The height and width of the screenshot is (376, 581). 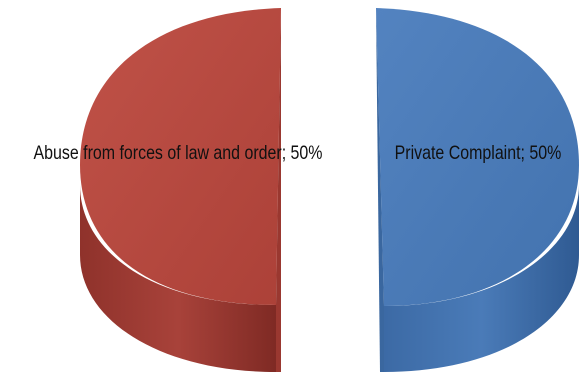 I want to click on slice-label-abuse: Abuse from forces of law and order; 50%, so click(x=178, y=153).